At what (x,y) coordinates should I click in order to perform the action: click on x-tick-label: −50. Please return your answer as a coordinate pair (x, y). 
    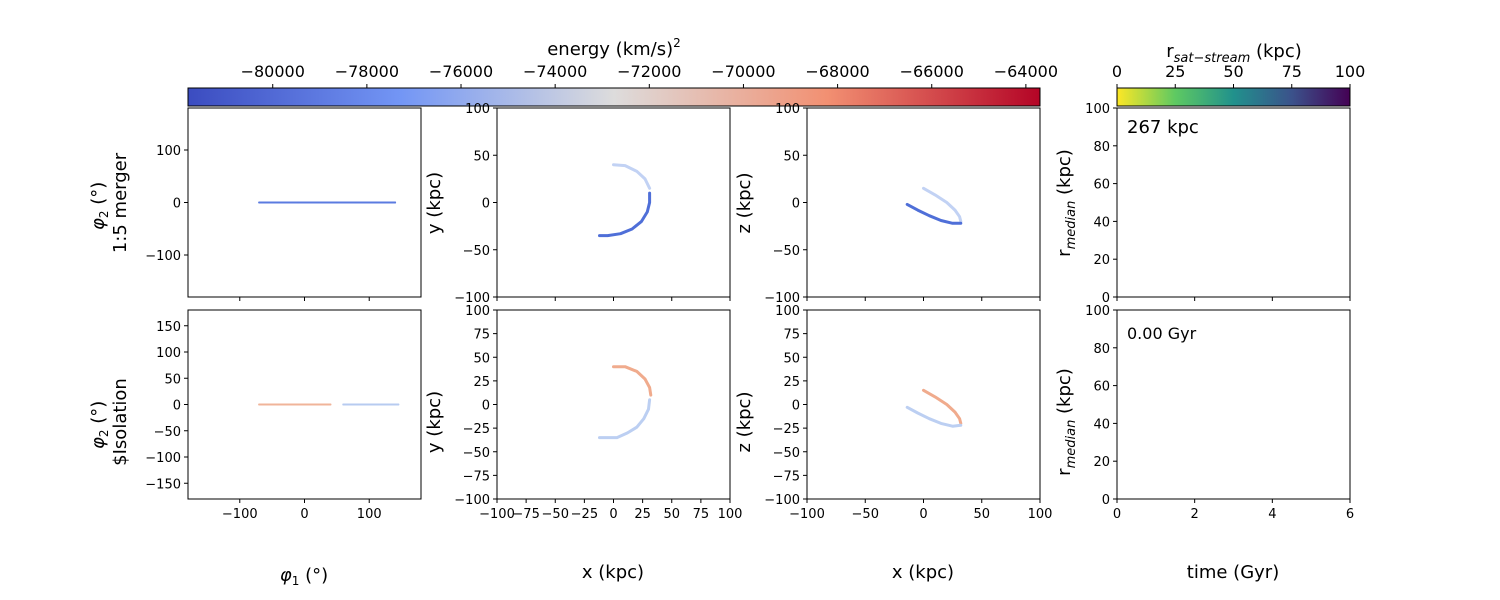
    Looking at the image, I should click on (865, 514).